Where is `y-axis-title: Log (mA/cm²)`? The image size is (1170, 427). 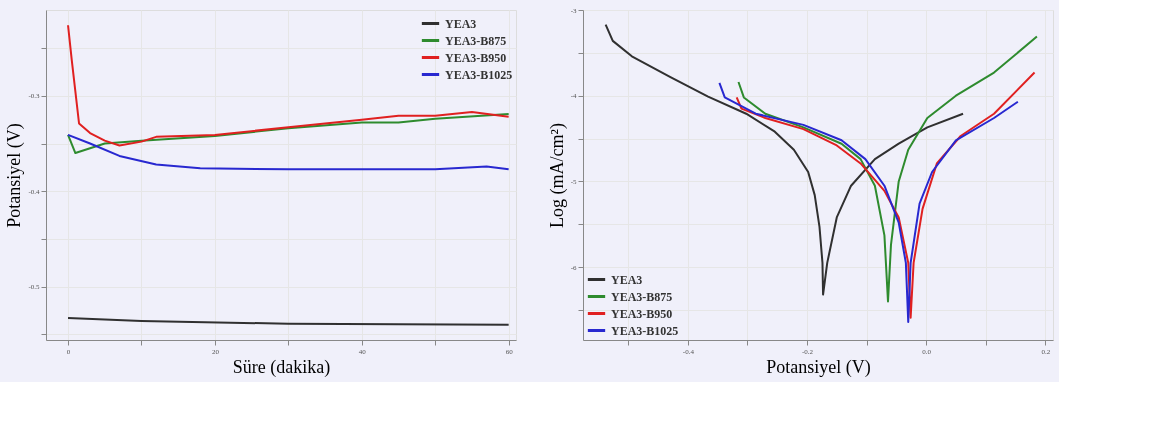 y-axis-title: Log (mA/cm²) is located at coordinates (557, 175).